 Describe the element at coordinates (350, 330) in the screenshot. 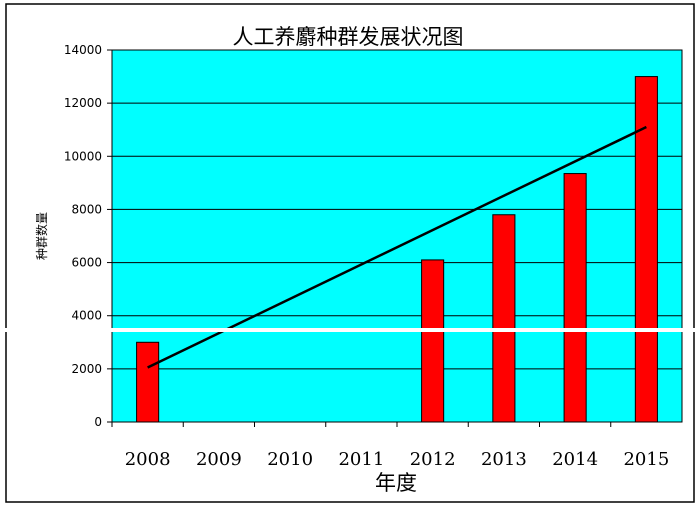

I see `white-band` at that location.